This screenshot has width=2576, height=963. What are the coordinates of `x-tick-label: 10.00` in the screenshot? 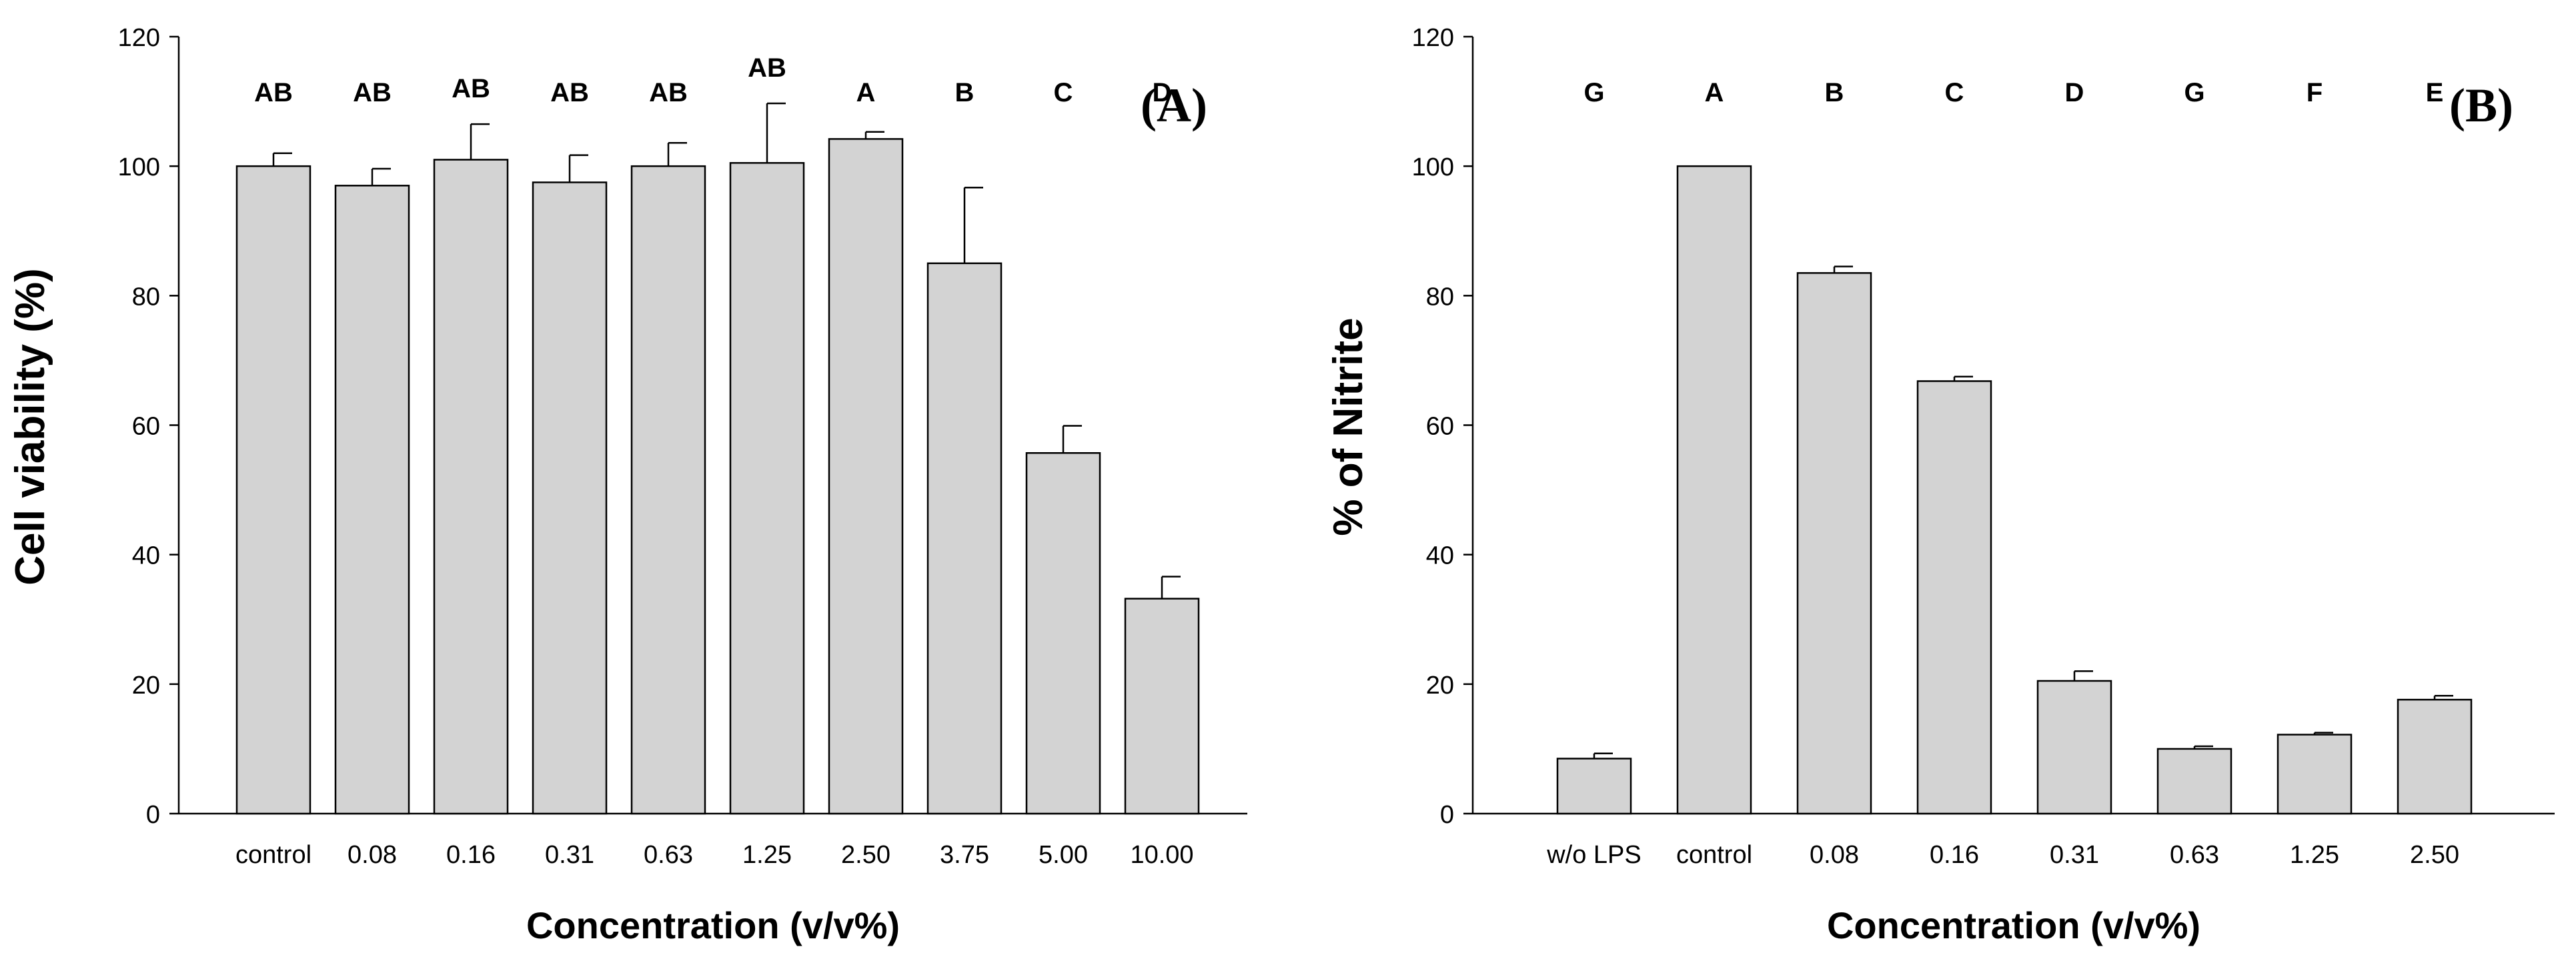 It's located at (1161, 855).